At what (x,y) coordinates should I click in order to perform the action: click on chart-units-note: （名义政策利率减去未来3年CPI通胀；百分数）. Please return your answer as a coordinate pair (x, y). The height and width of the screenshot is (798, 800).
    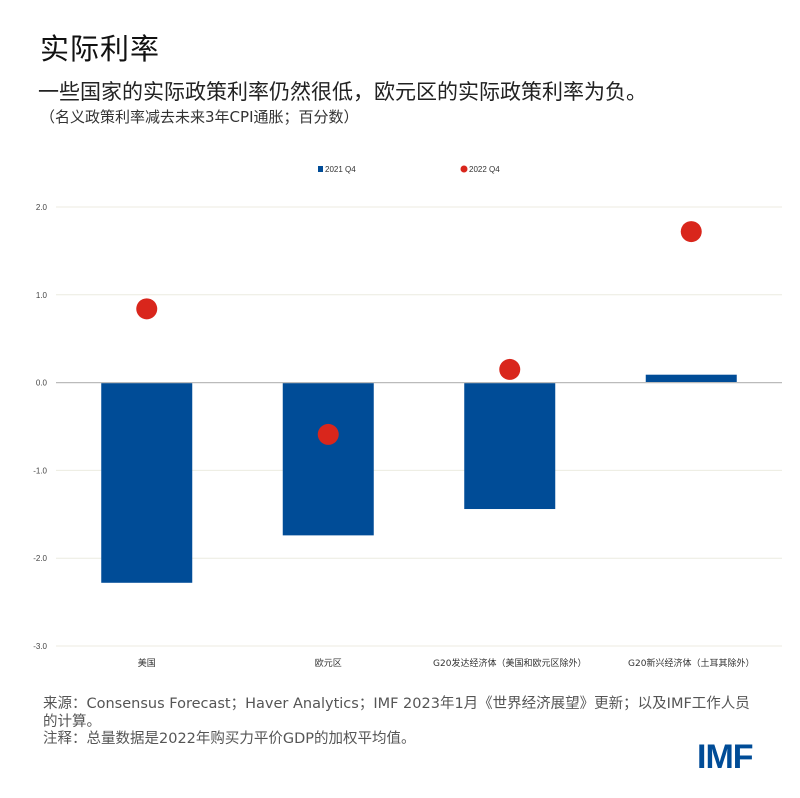
    Looking at the image, I should click on (199, 117).